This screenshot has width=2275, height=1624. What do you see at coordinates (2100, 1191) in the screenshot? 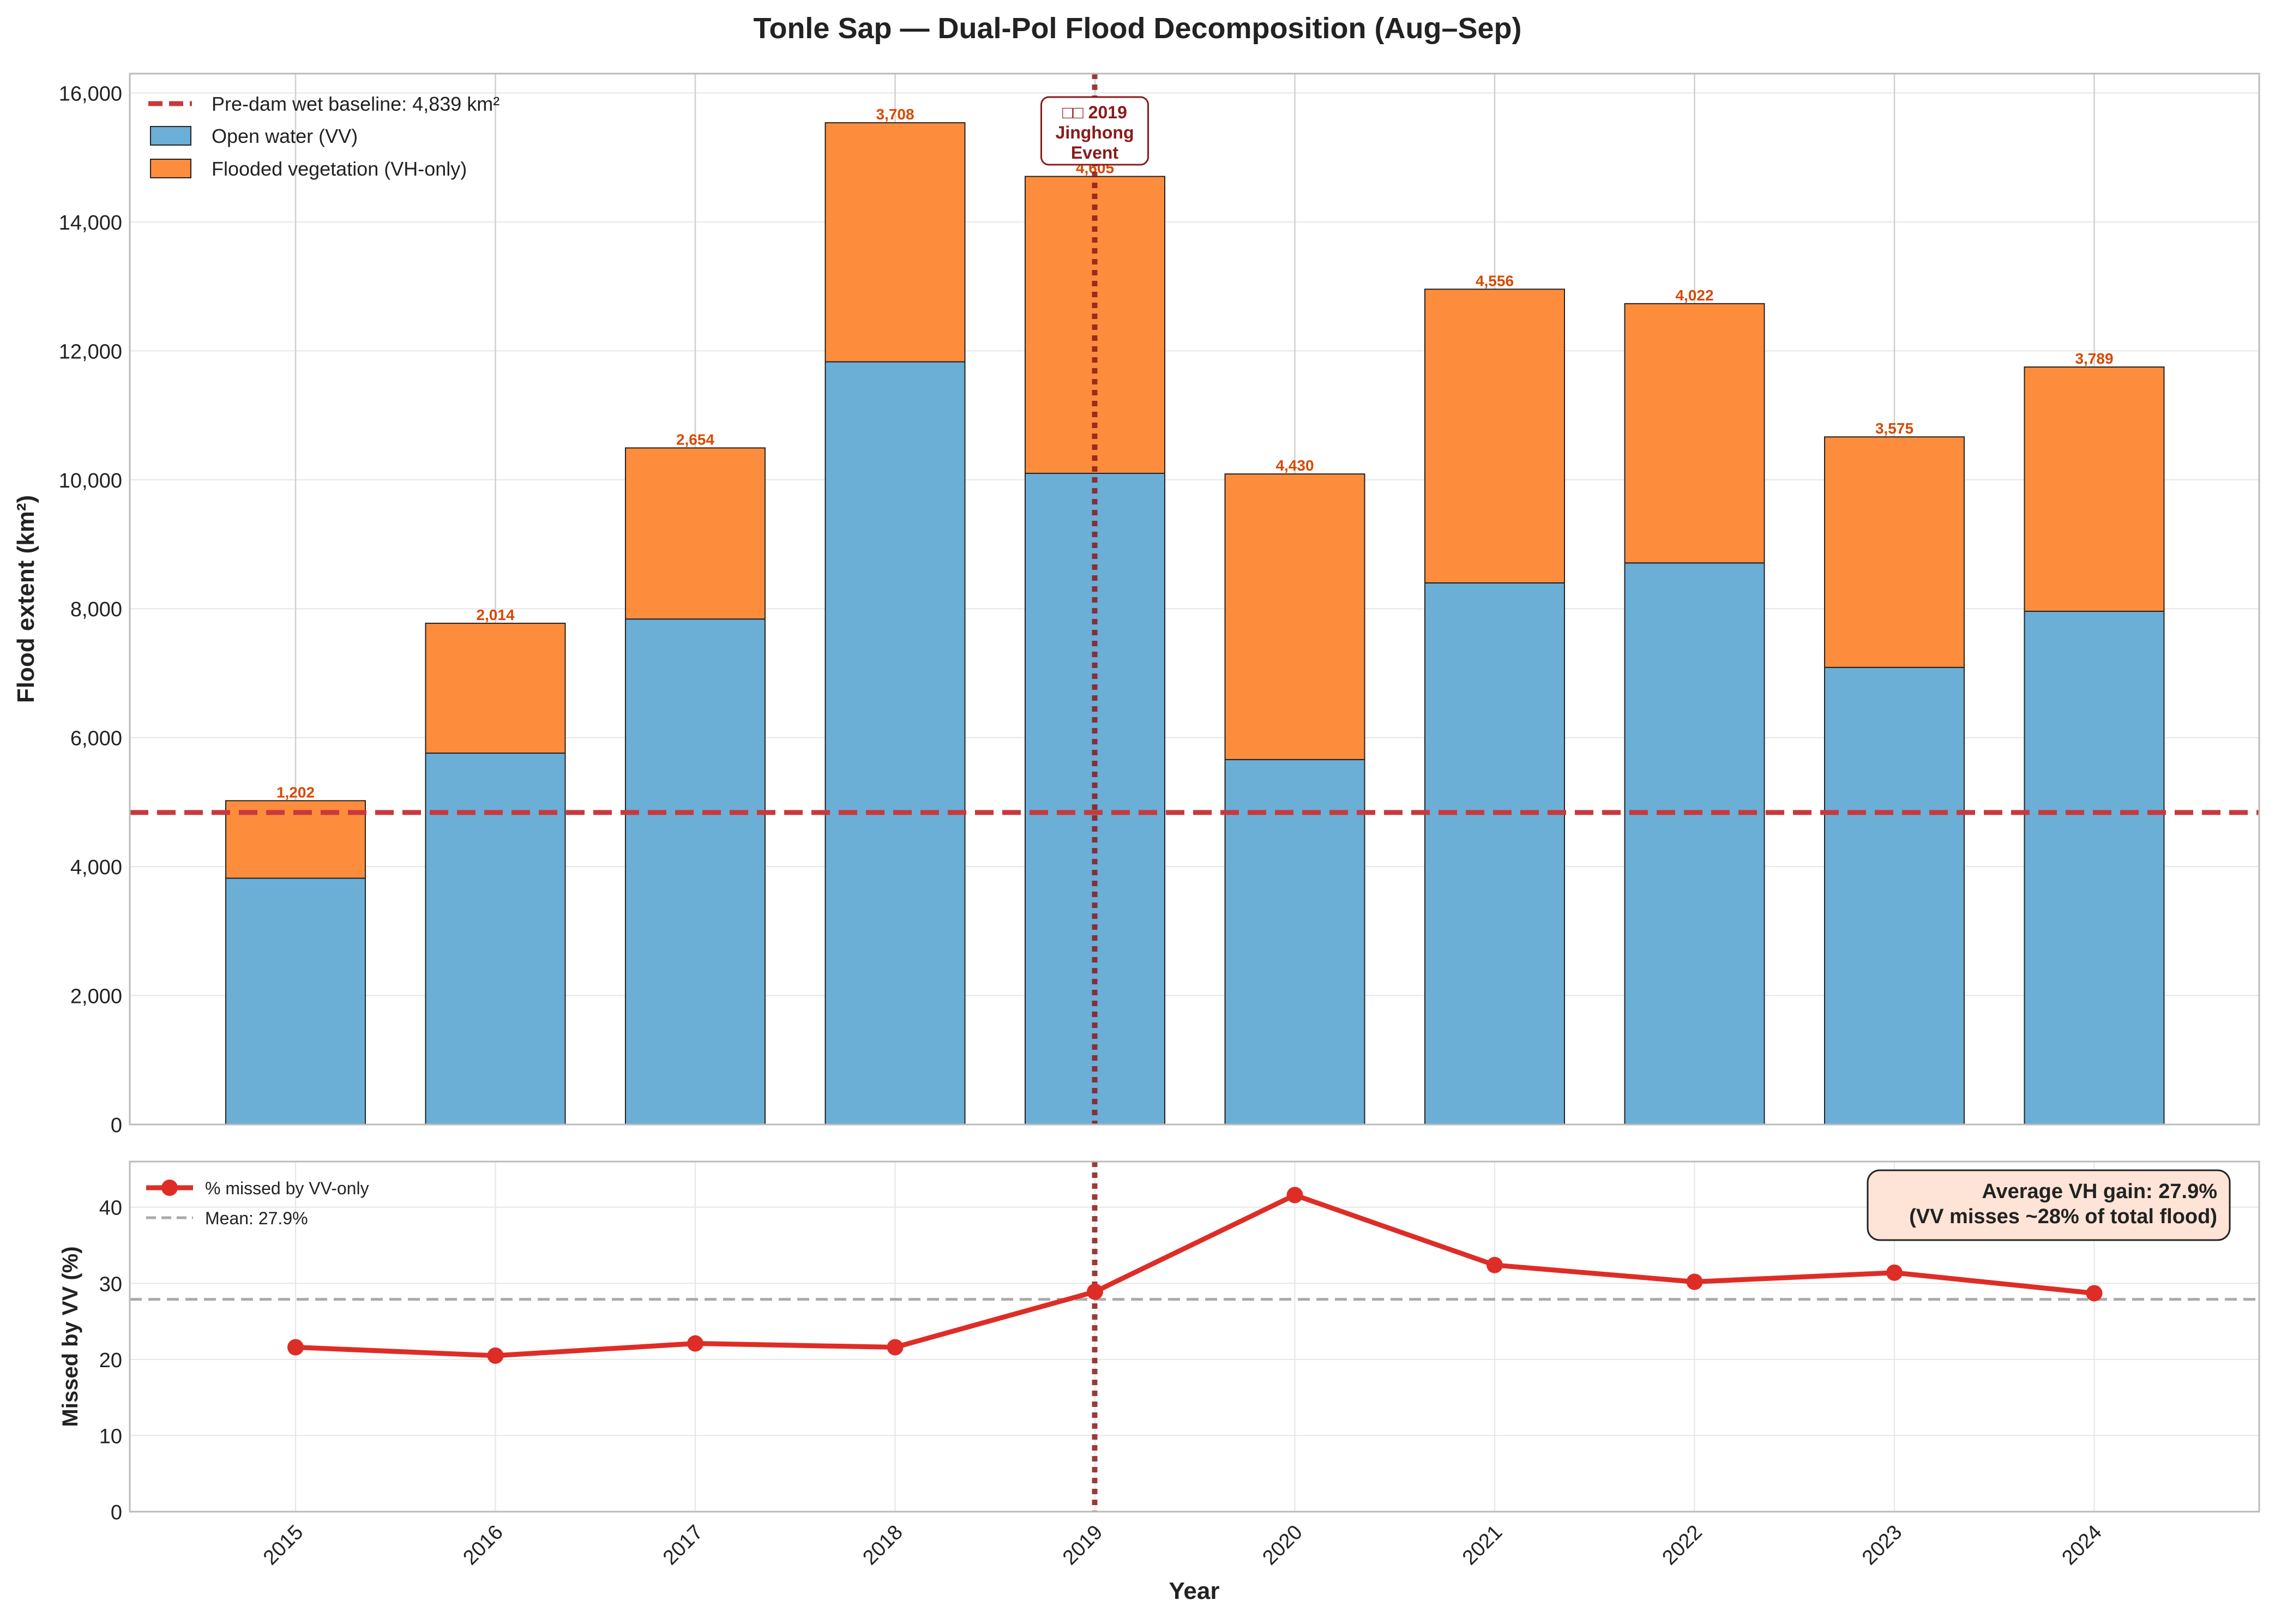
I see `vh-gain-annotation-text: Average VH gain: 27.9%` at bounding box center [2100, 1191].